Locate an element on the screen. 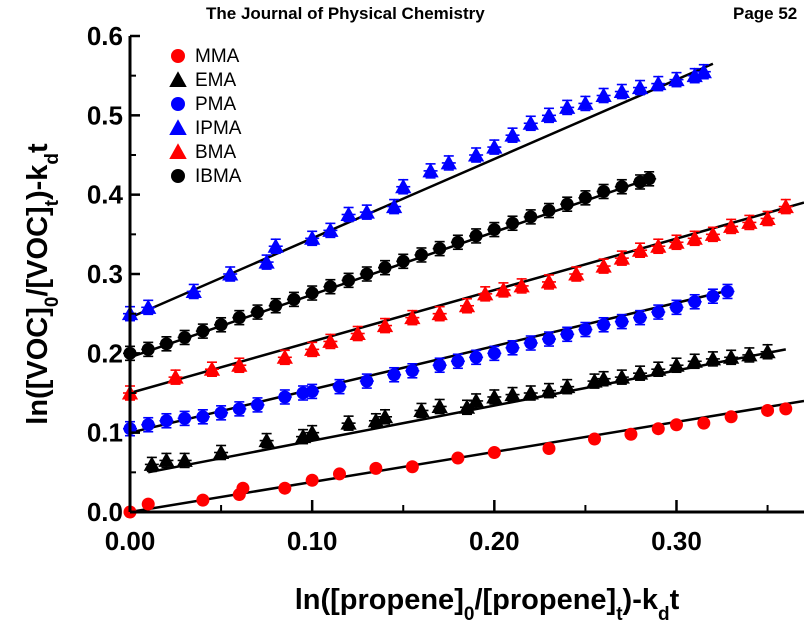  y-axis-title: ln([VOC]0/[VOC]t)-kdt is located at coordinates (42, 284).